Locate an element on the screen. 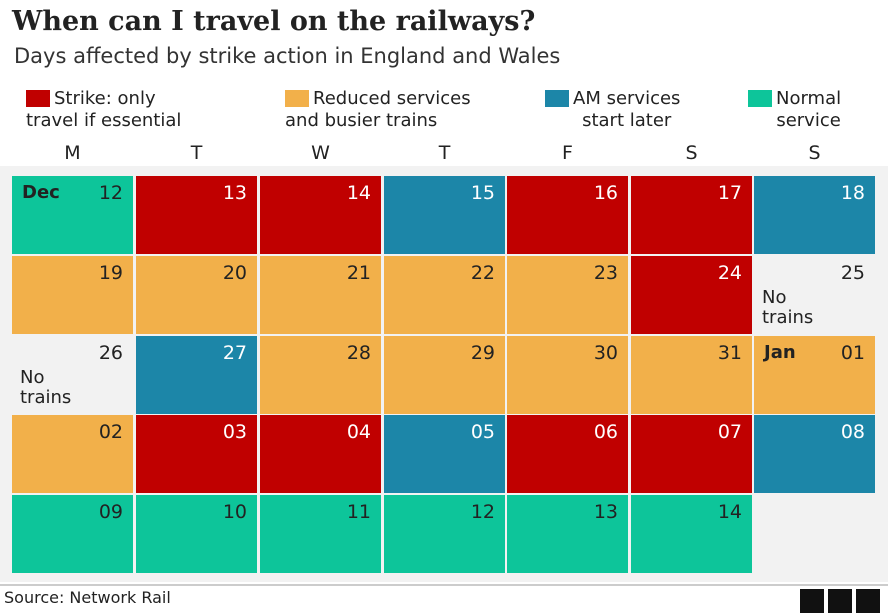  day-cell-am: 05 is located at coordinates (444, 454).